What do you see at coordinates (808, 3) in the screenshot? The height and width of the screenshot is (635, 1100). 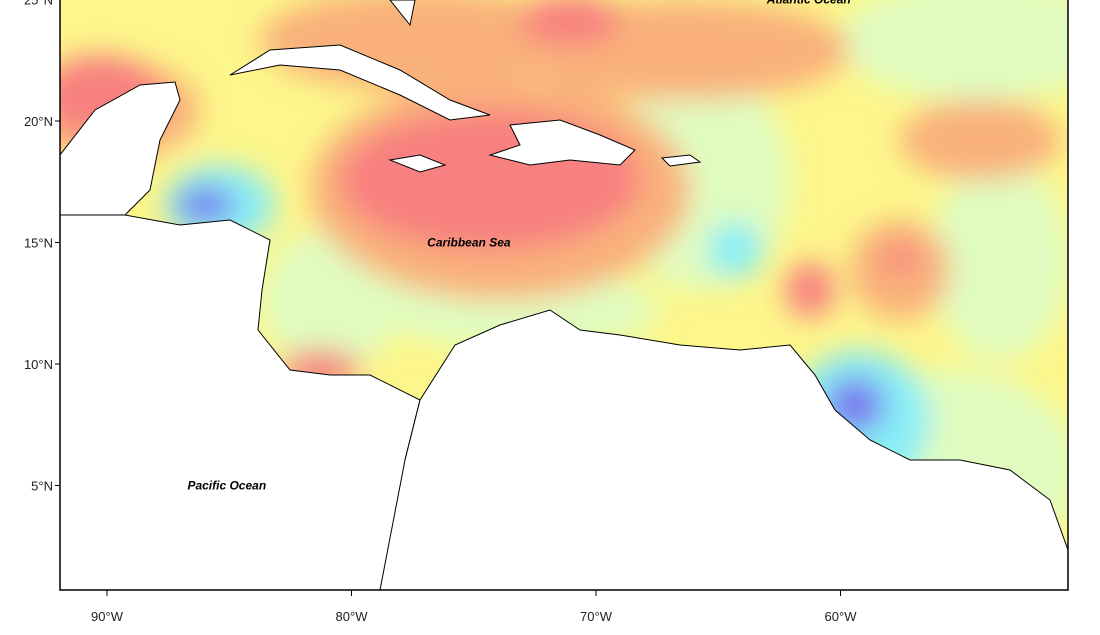 I see `ocean-label: Atlantic Ocean` at bounding box center [808, 3].